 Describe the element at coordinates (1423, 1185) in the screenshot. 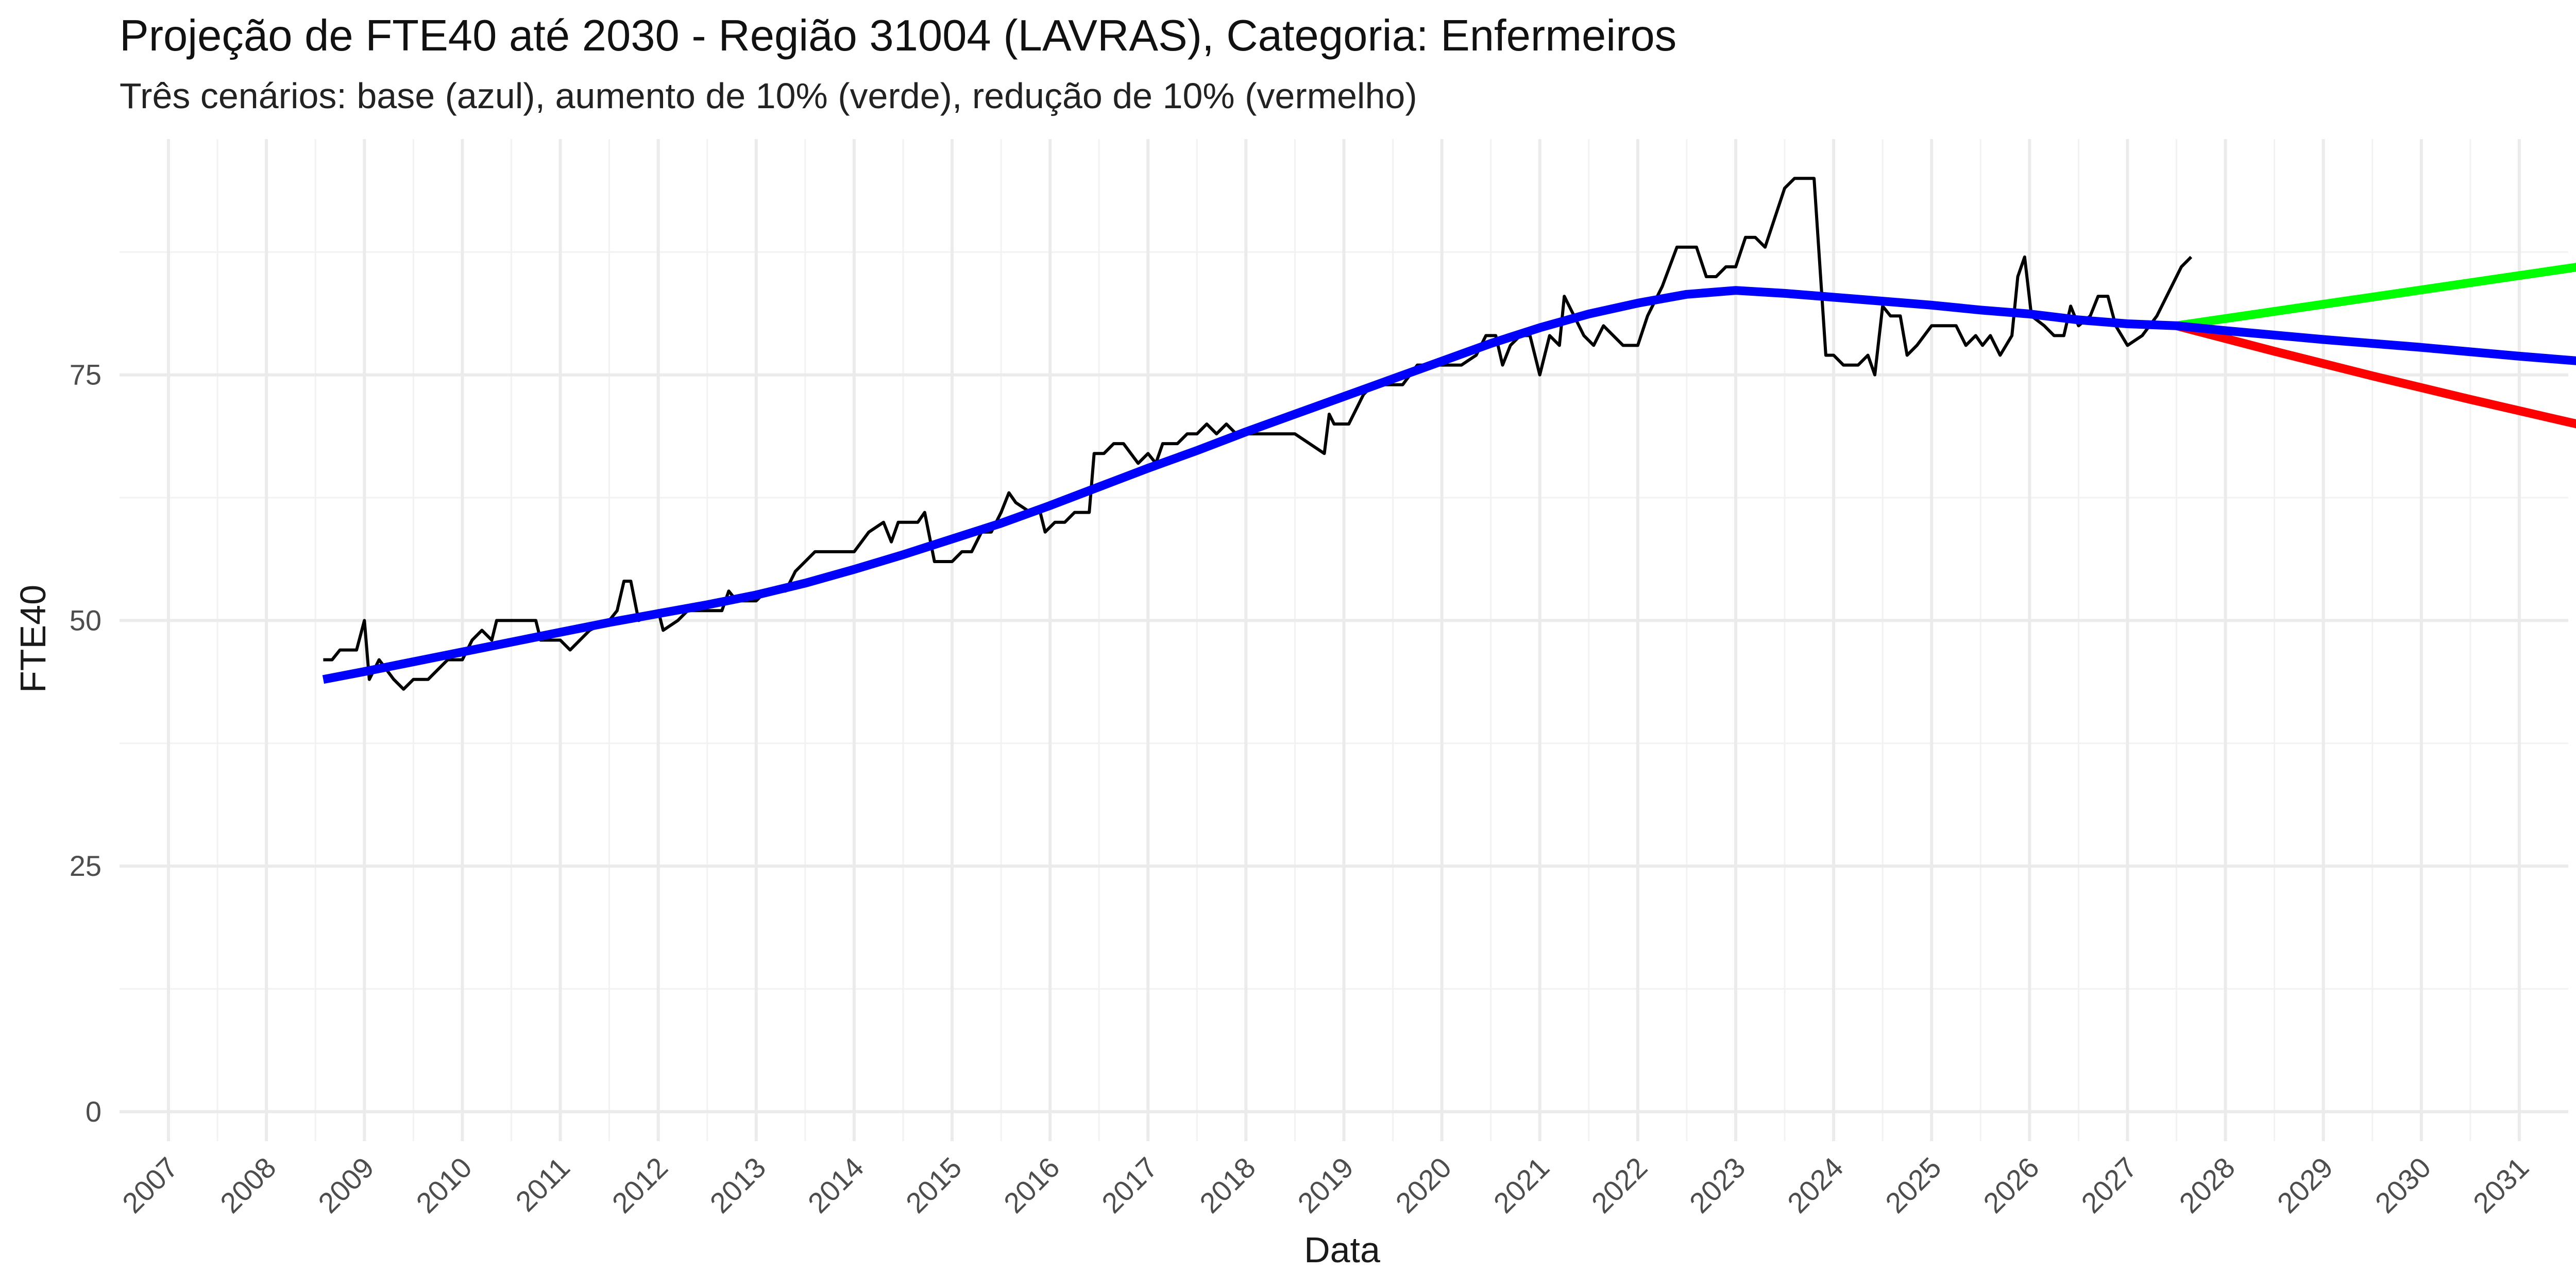

I see `x-tick-label: 2020` at that location.